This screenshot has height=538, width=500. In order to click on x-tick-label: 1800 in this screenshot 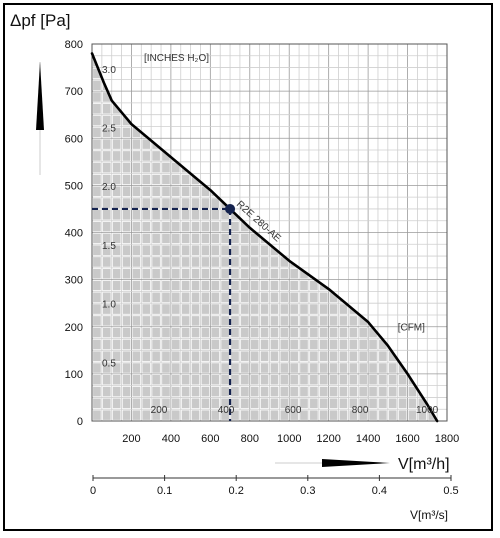, I will do `click(447, 439)`.